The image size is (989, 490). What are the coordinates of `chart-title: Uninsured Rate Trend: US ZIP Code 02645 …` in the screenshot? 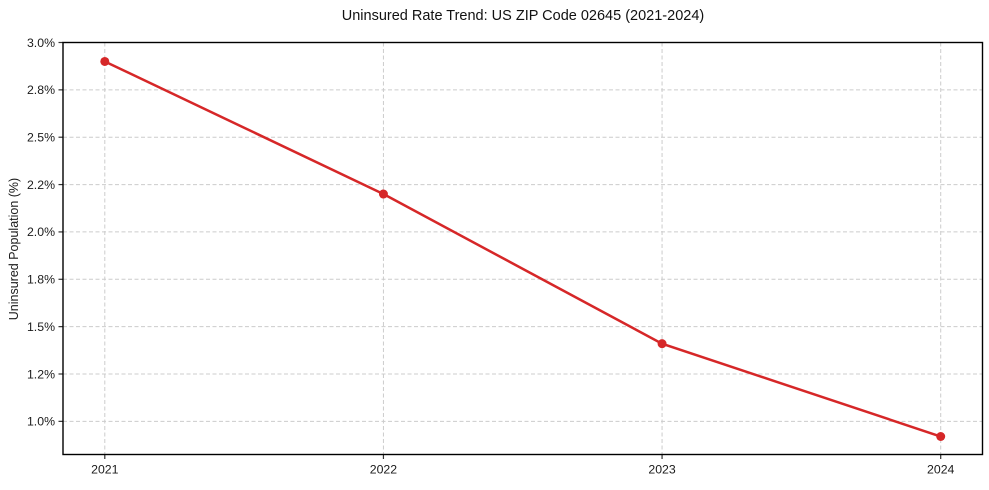 It's located at (523, 16).